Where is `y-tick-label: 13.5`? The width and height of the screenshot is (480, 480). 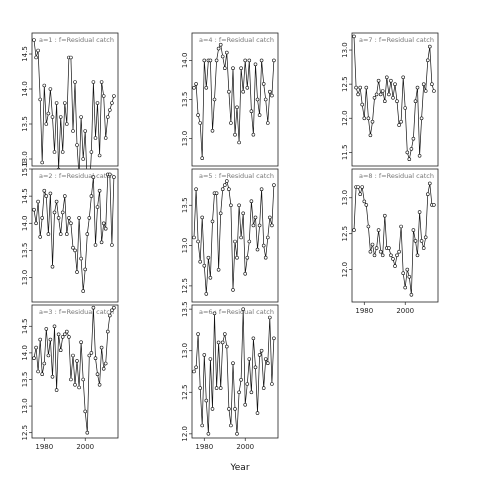 y-tick-label: 13.5 is located at coordinates (185, 205).